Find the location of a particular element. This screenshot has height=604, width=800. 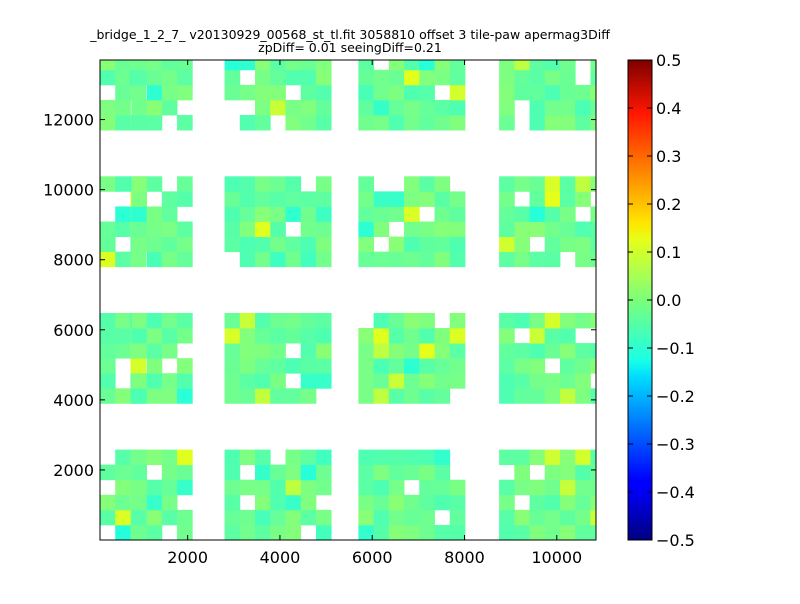

x-tick-label: 10000 is located at coordinates (556, 557).